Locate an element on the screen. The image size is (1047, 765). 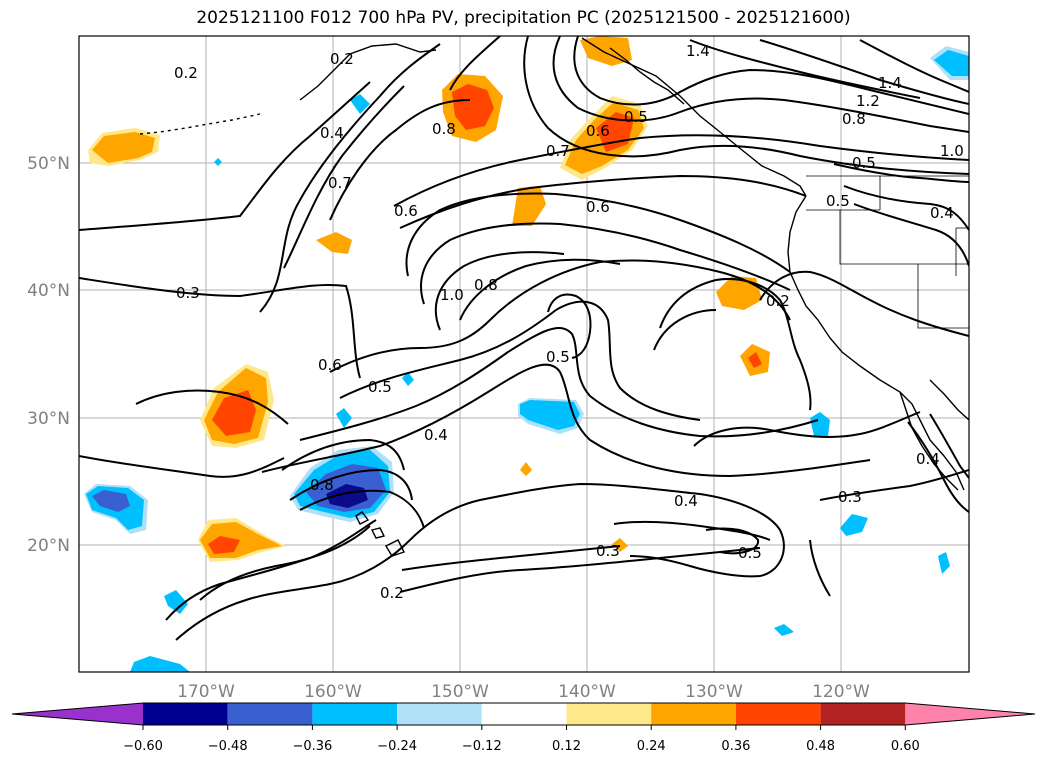
lat-label: 50°N is located at coordinates (48, 164).